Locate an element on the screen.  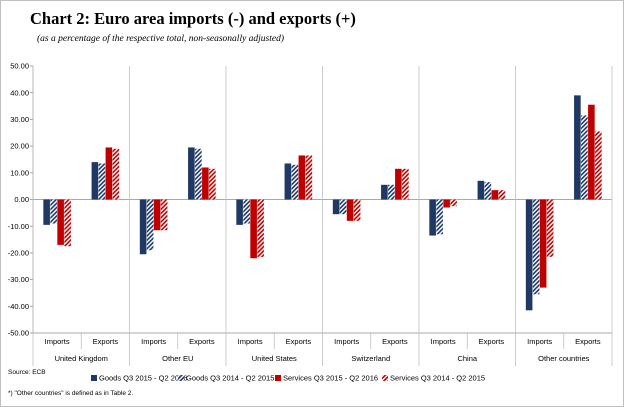
group-label: Other EU is located at coordinates (177, 358).